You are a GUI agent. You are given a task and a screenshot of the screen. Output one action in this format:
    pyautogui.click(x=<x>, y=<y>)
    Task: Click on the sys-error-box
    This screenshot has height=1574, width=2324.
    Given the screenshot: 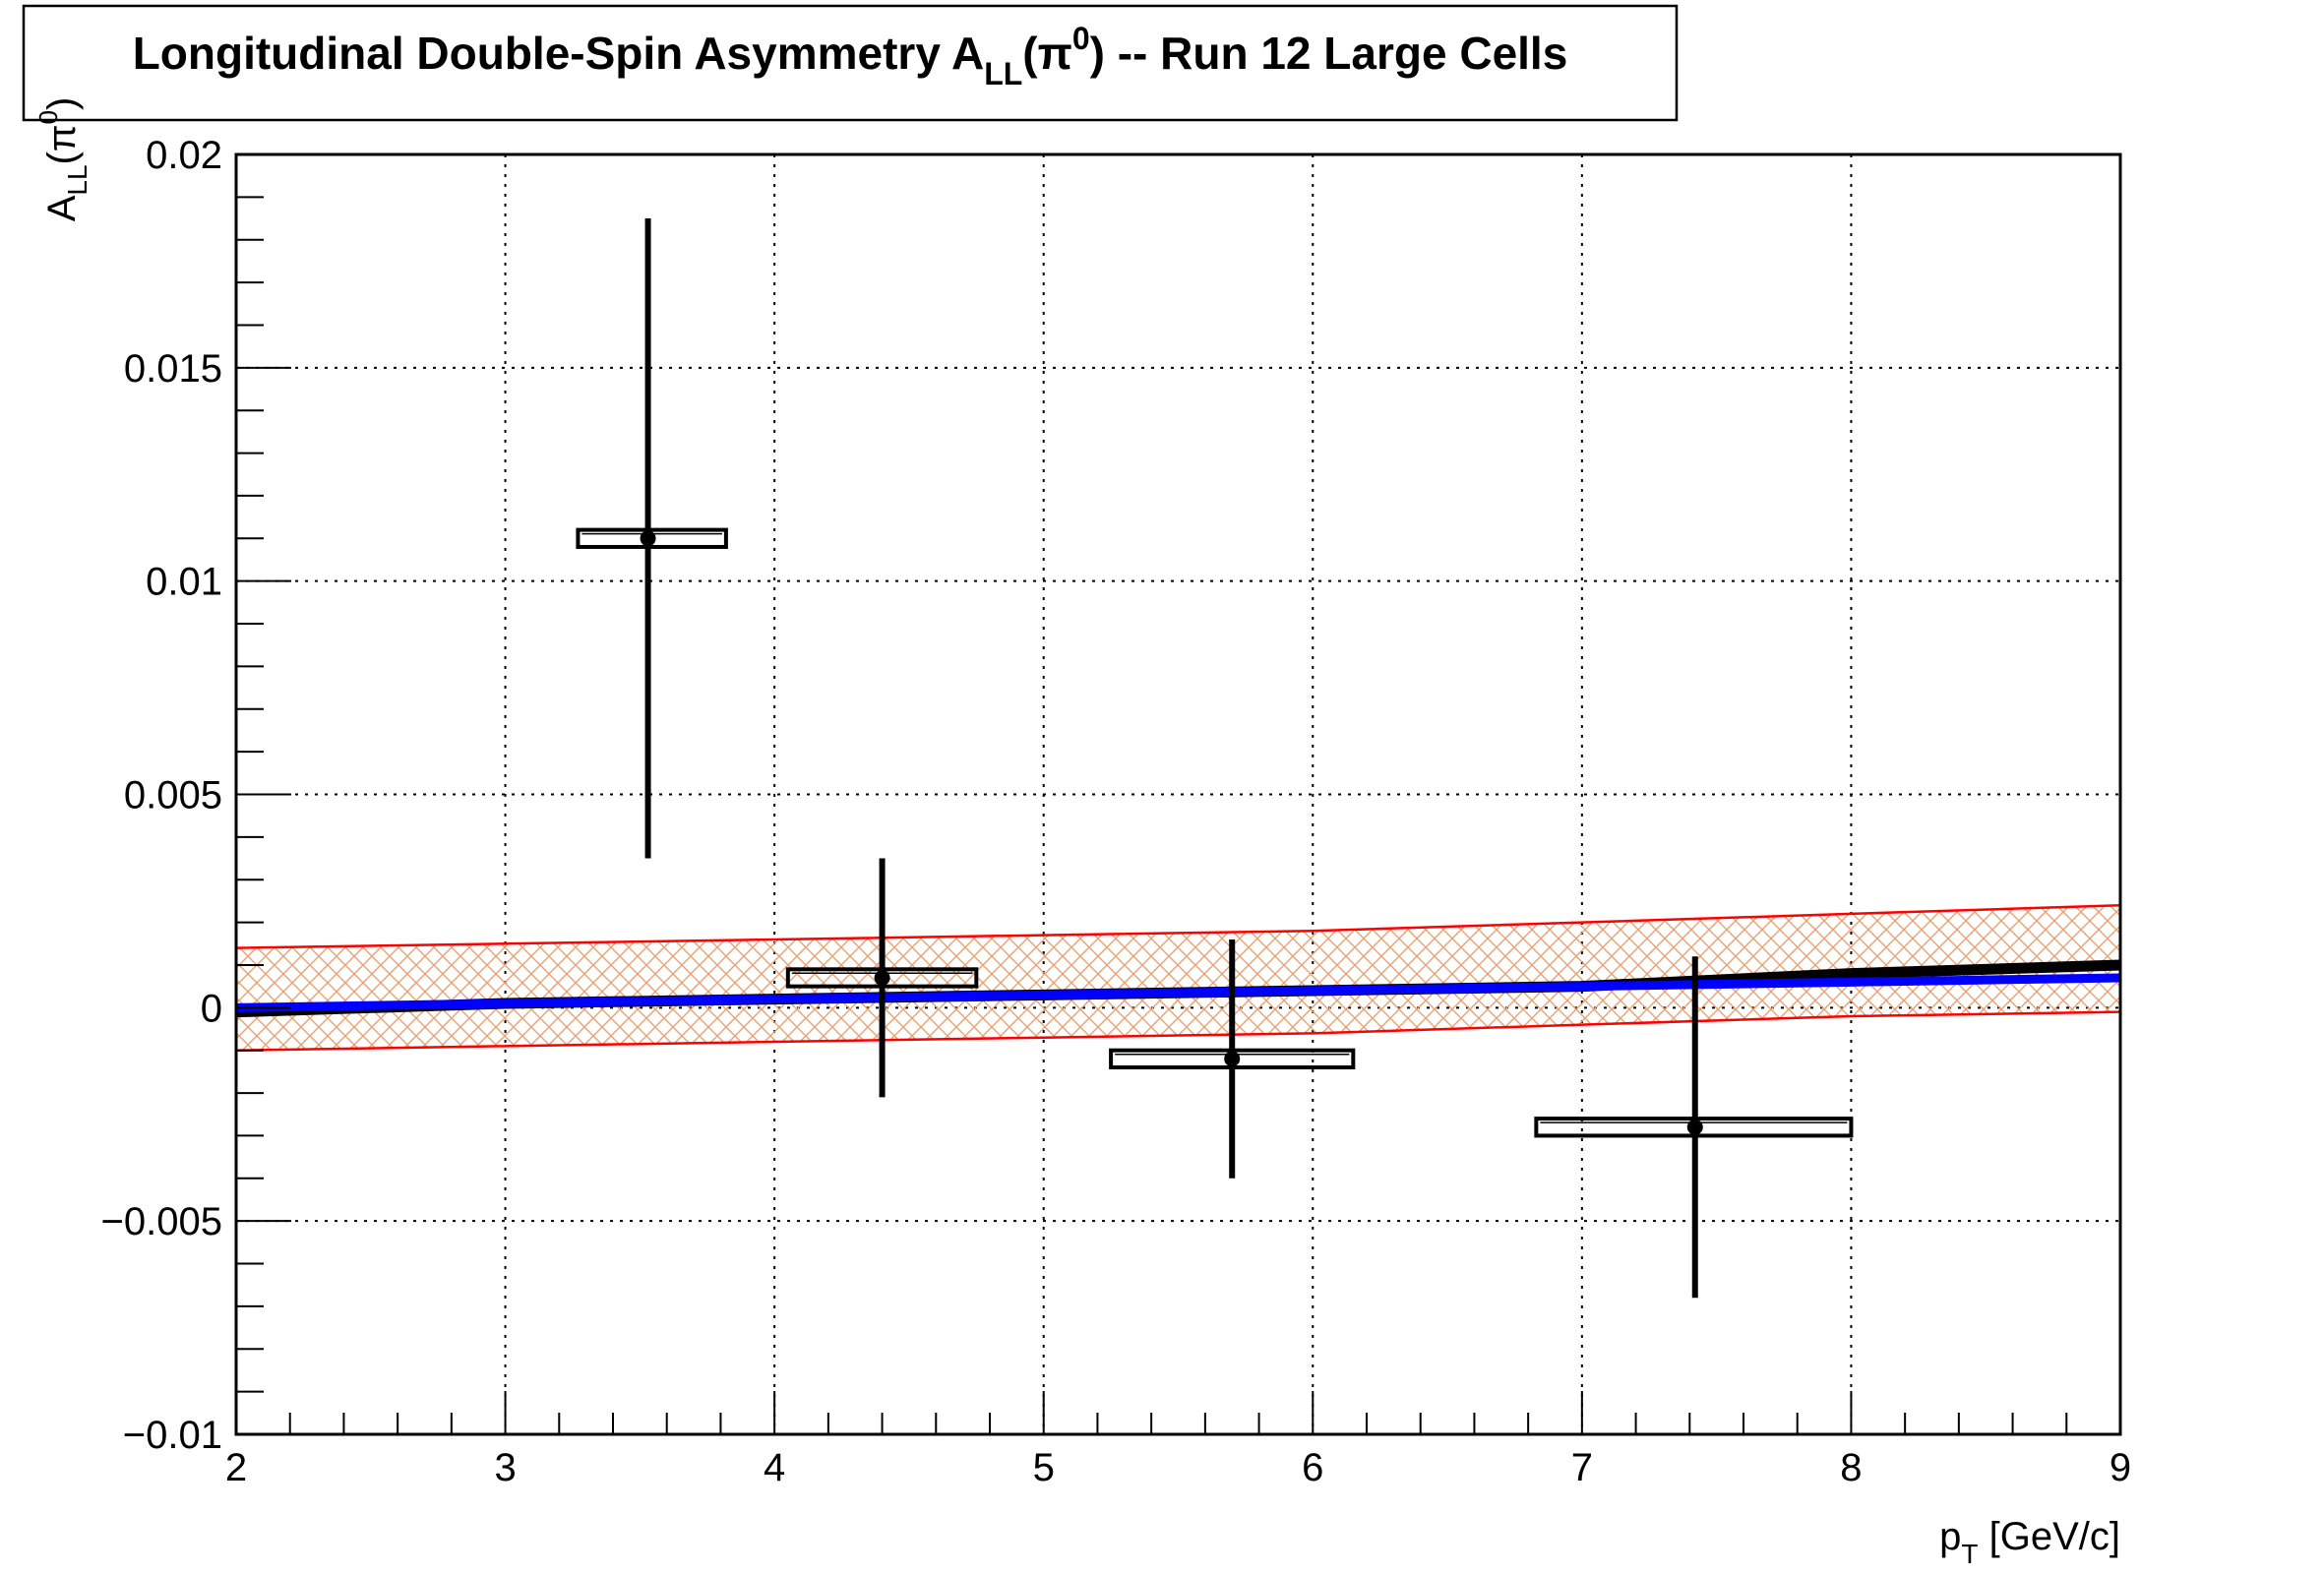 What is the action you would take?
    pyautogui.click(x=652, y=538)
    